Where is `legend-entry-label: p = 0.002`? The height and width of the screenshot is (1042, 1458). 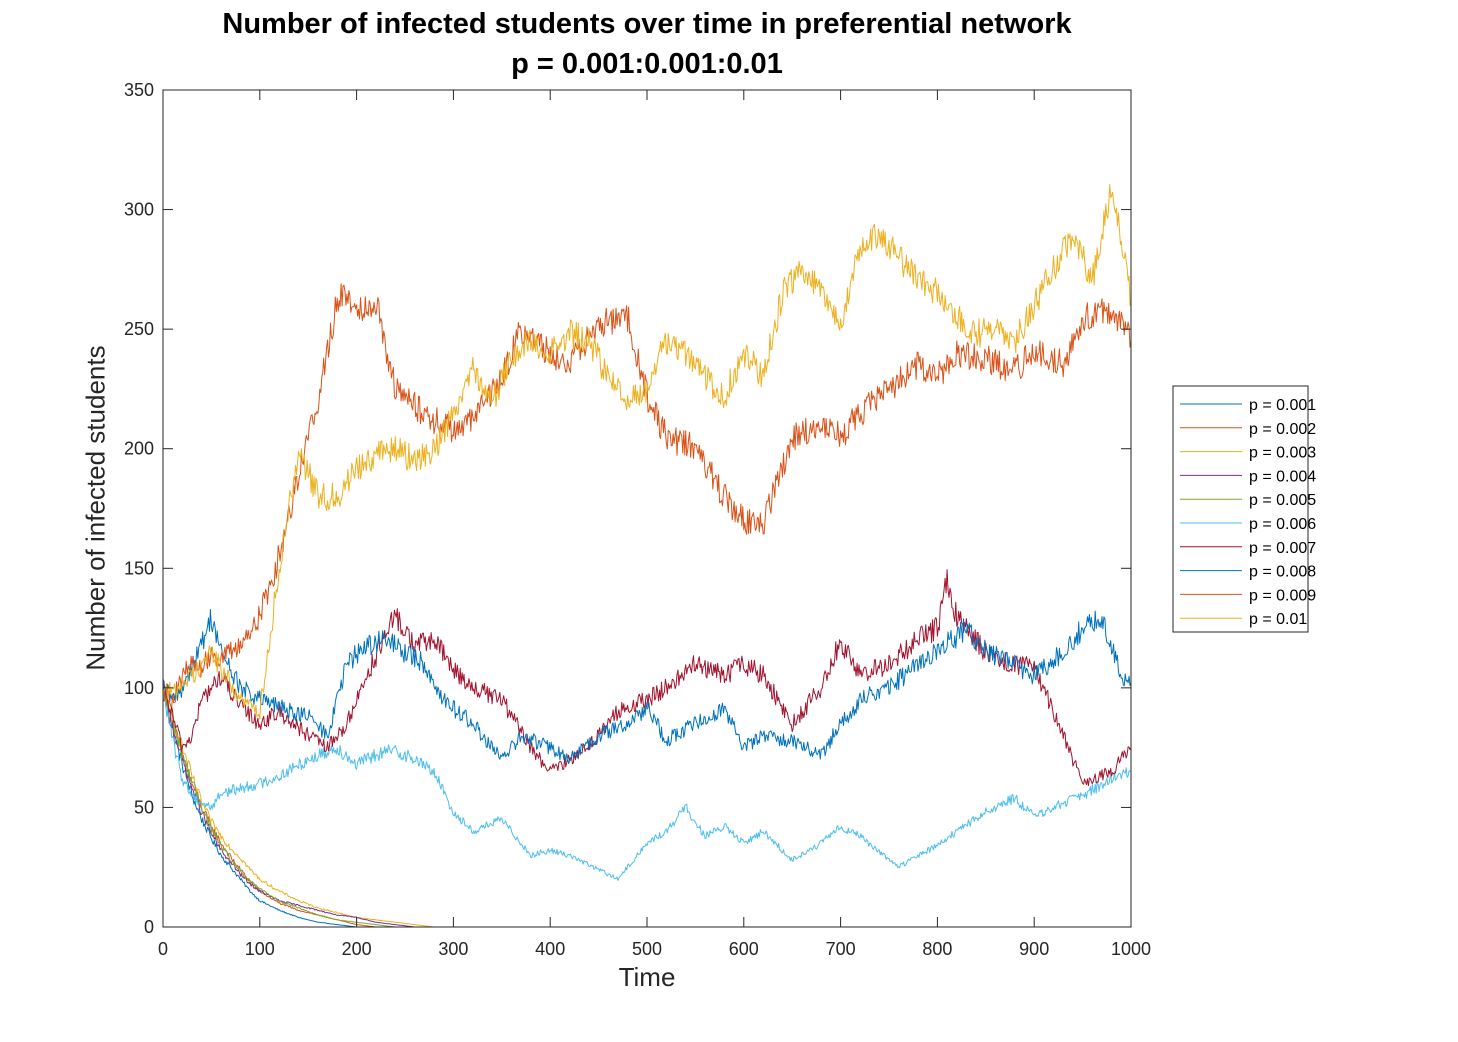
legend-entry-label: p = 0.002 is located at coordinates (1282, 429).